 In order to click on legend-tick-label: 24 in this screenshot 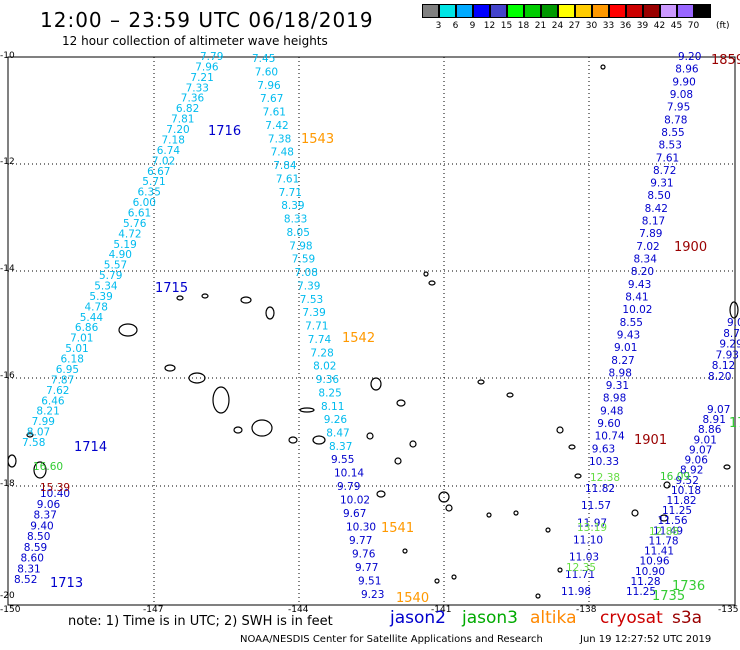, I will do `click(557, 26)`.